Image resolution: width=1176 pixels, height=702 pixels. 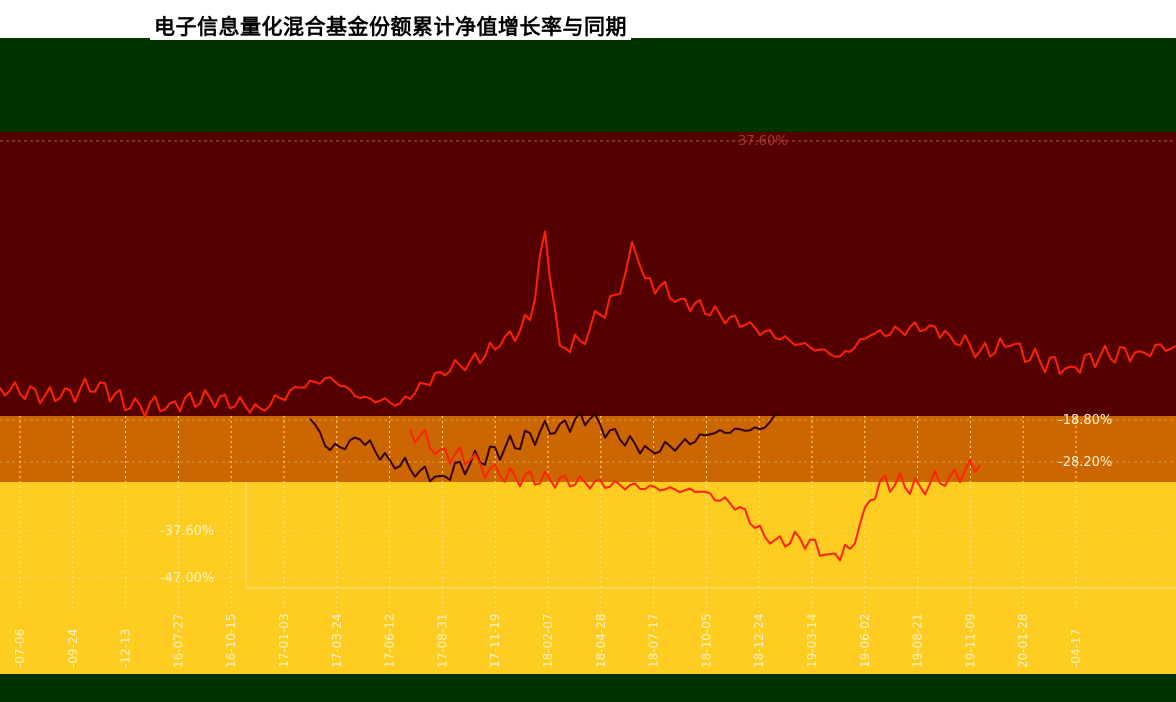 I want to click on x-tick-label: 18-12-24, so click(x=759, y=641).